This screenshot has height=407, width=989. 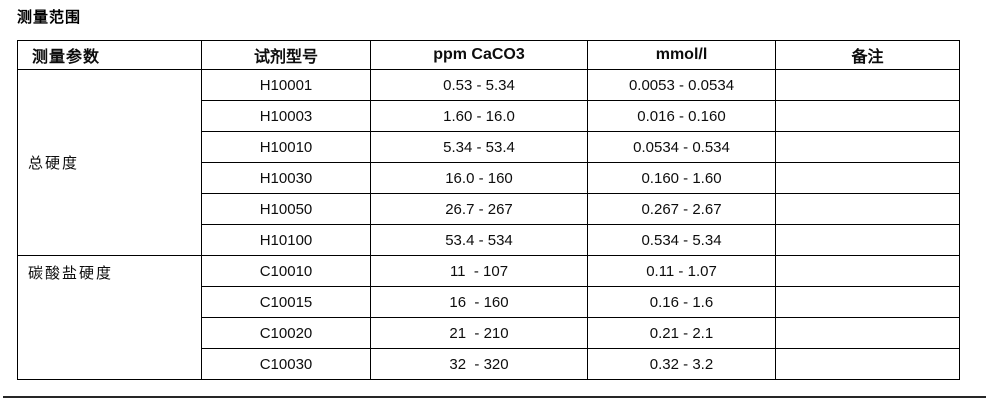 I want to click on page-bottom-divider, so click(x=494, y=397).